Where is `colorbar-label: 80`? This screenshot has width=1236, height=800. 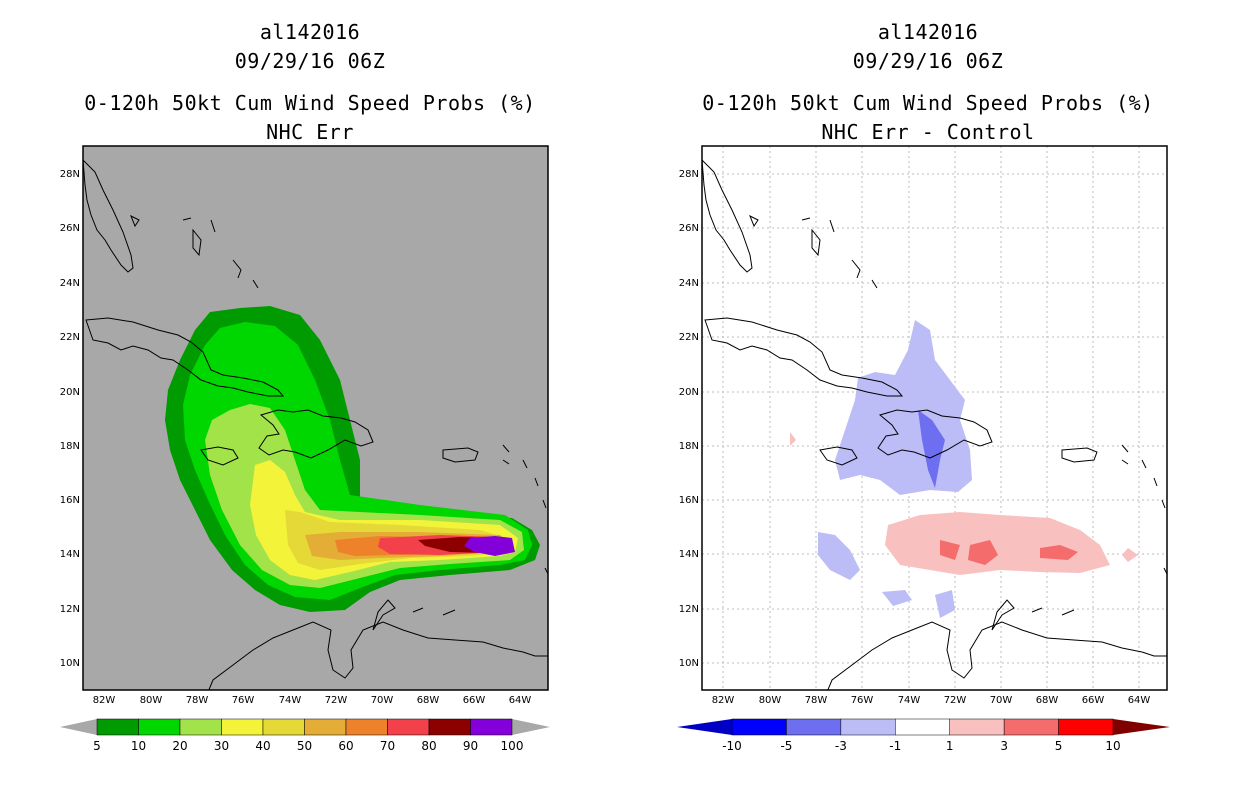
colorbar-label: 80 is located at coordinates (428, 746).